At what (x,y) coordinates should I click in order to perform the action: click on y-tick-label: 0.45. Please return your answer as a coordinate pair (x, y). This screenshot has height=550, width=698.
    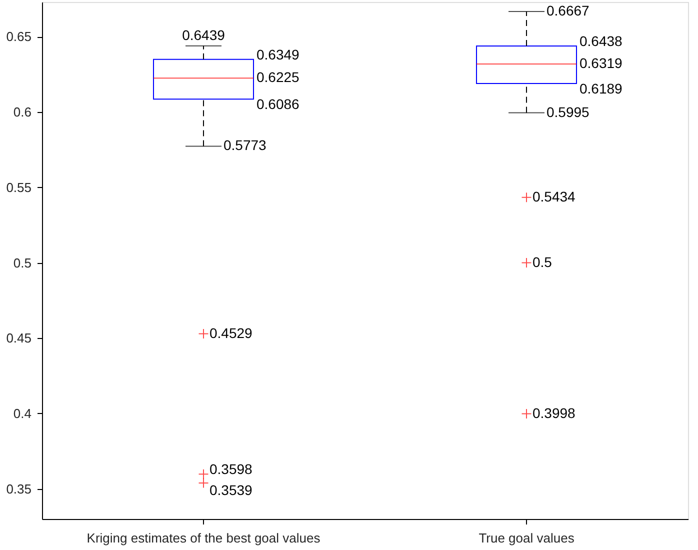
    Looking at the image, I should click on (19, 338).